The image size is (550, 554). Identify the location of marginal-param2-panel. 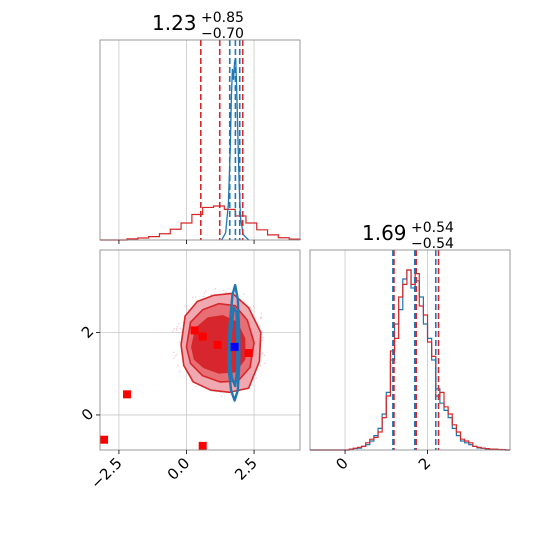
(410, 351).